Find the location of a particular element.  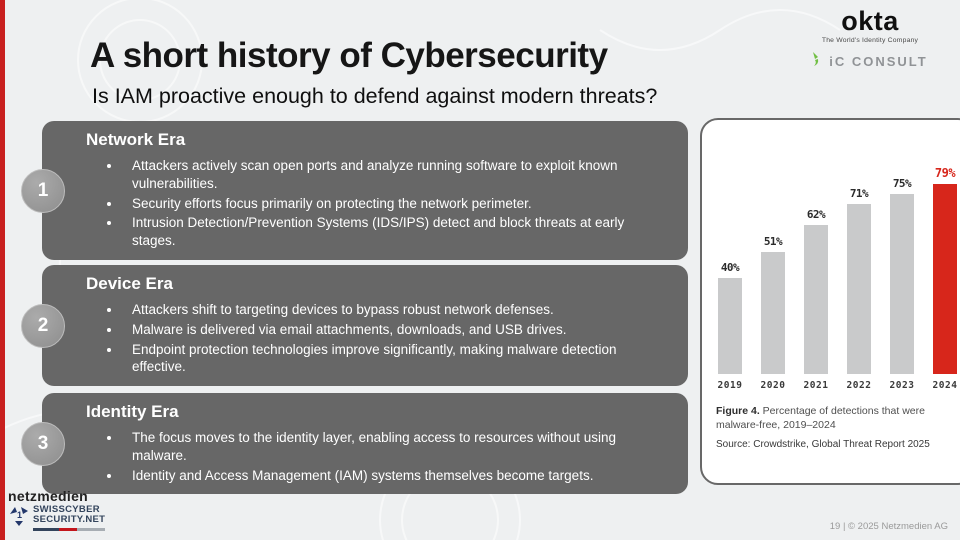

bar-2021 is located at coordinates (816, 299).